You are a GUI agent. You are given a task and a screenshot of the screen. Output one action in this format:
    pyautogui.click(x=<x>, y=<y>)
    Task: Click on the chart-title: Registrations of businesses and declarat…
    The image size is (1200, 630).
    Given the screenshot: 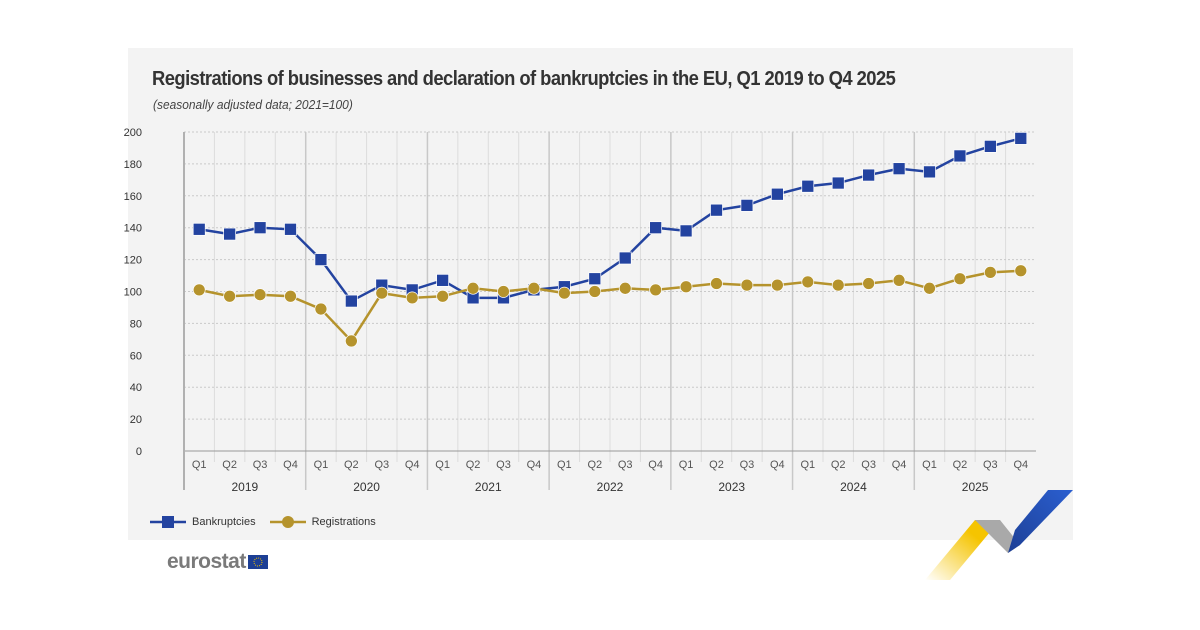 What is the action you would take?
    pyautogui.click(x=524, y=79)
    